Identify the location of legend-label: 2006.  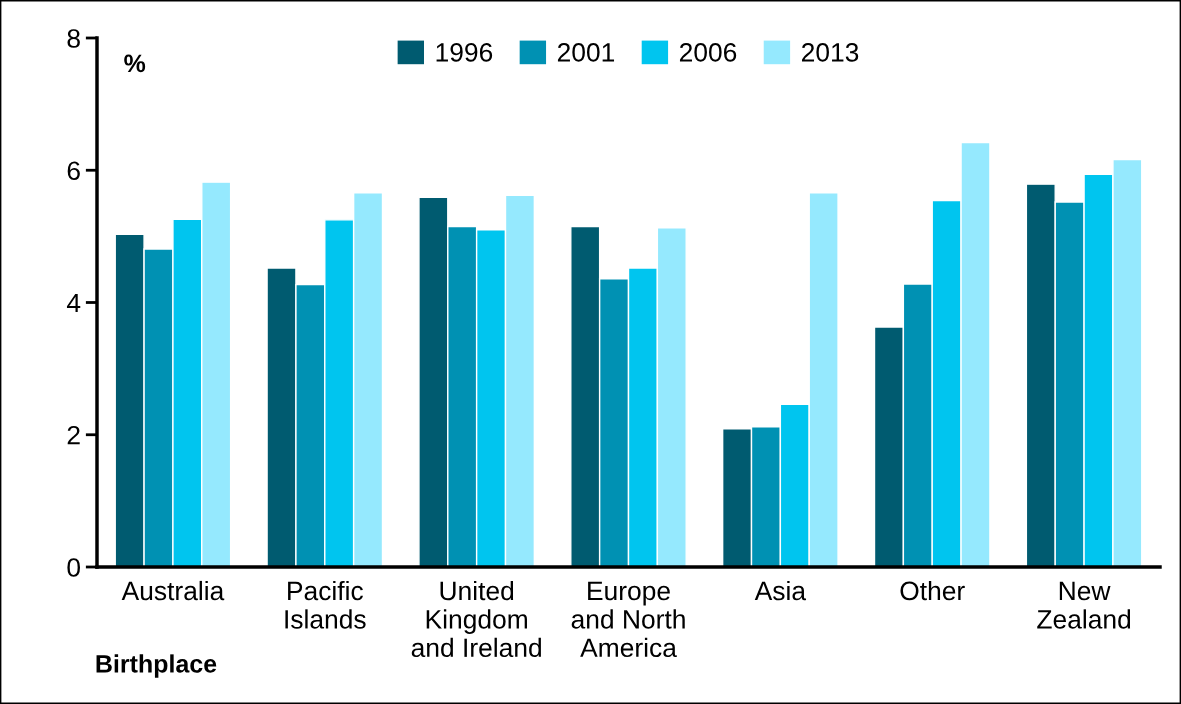
(708, 52).